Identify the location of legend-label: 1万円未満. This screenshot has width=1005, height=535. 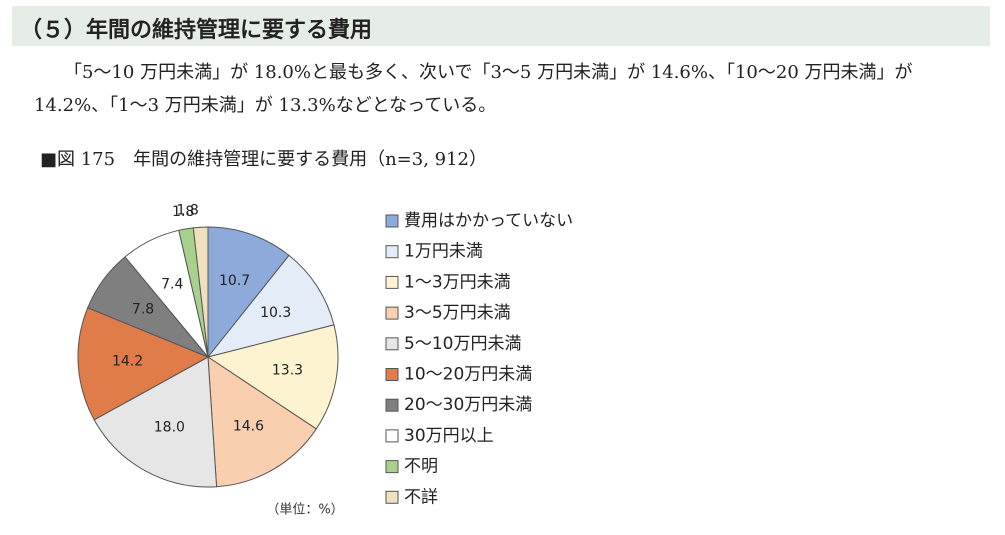
(443, 252).